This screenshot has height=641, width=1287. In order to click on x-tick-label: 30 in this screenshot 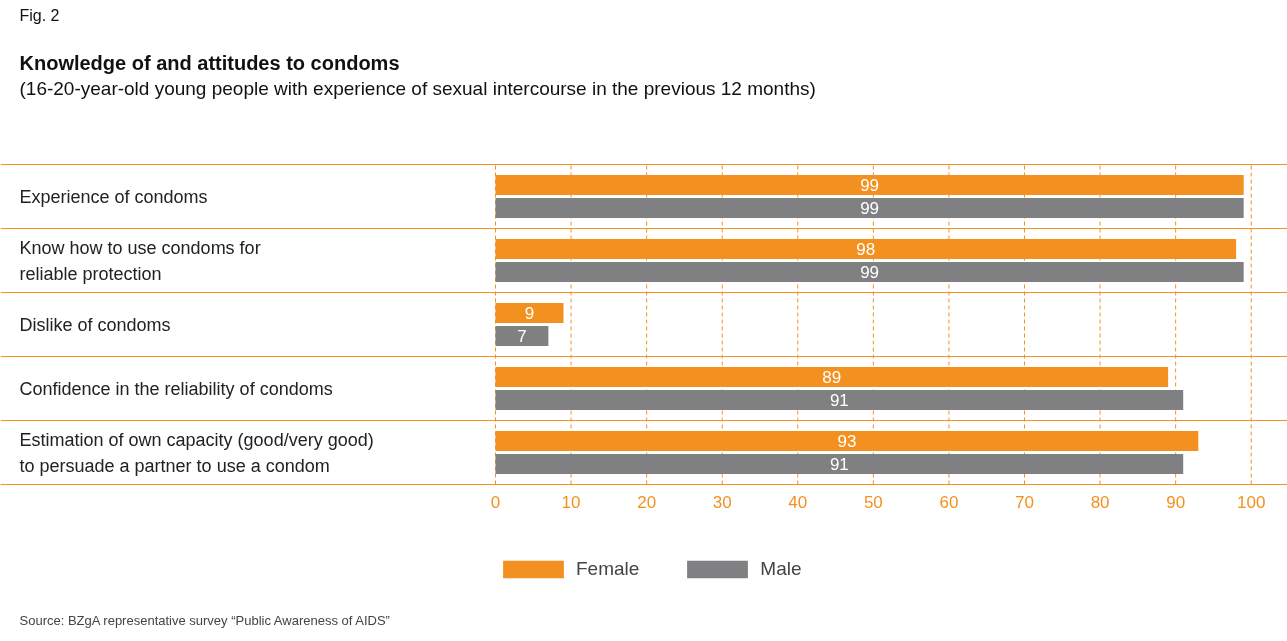, I will do `click(722, 502)`.